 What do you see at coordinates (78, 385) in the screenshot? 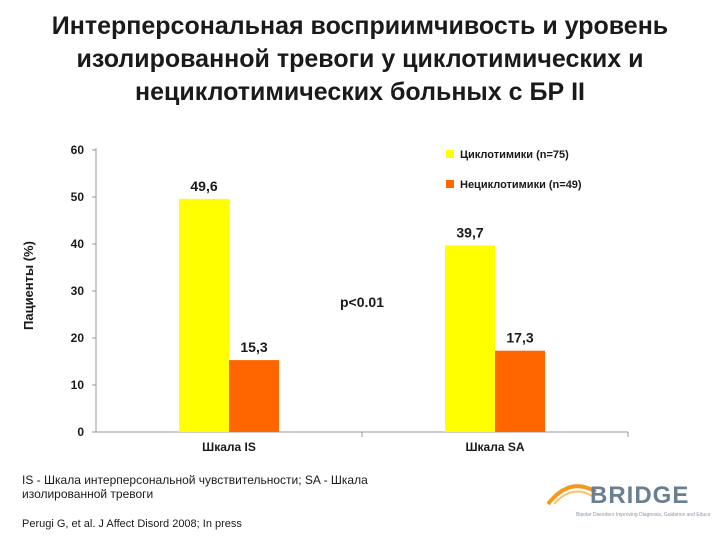
I see `y-tick-label: 10` at bounding box center [78, 385].